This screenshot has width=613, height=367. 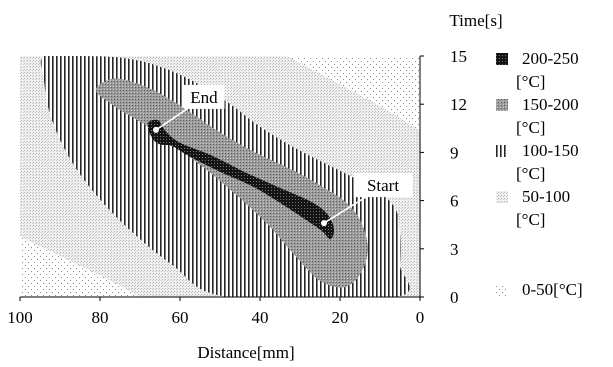 What do you see at coordinates (550, 104) in the screenshot?
I see `legend-label: 150-200` at bounding box center [550, 104].